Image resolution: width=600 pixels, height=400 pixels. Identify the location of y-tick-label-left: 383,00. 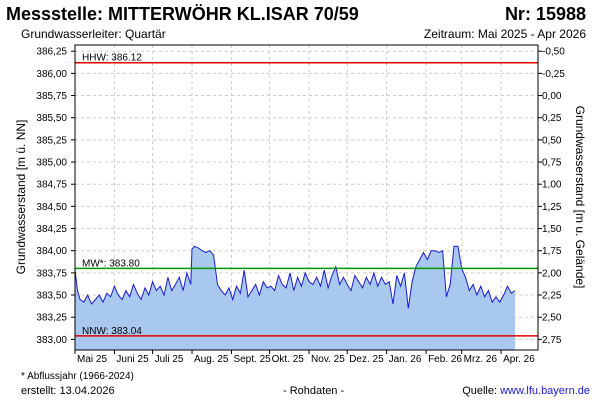
(51, 340).